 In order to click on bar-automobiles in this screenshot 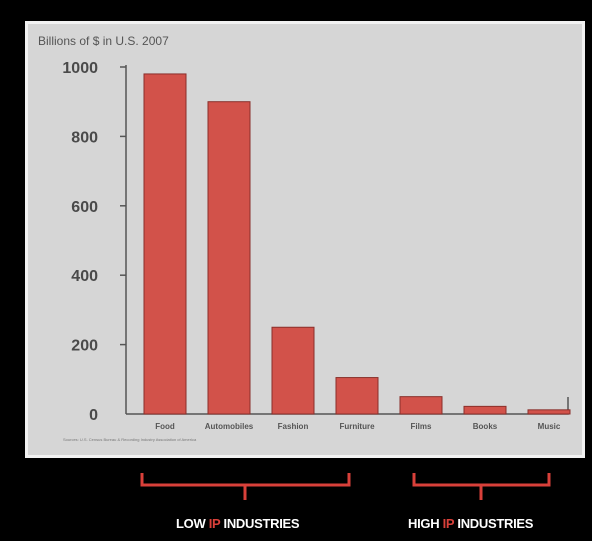, I will do `click(229, 258)`.